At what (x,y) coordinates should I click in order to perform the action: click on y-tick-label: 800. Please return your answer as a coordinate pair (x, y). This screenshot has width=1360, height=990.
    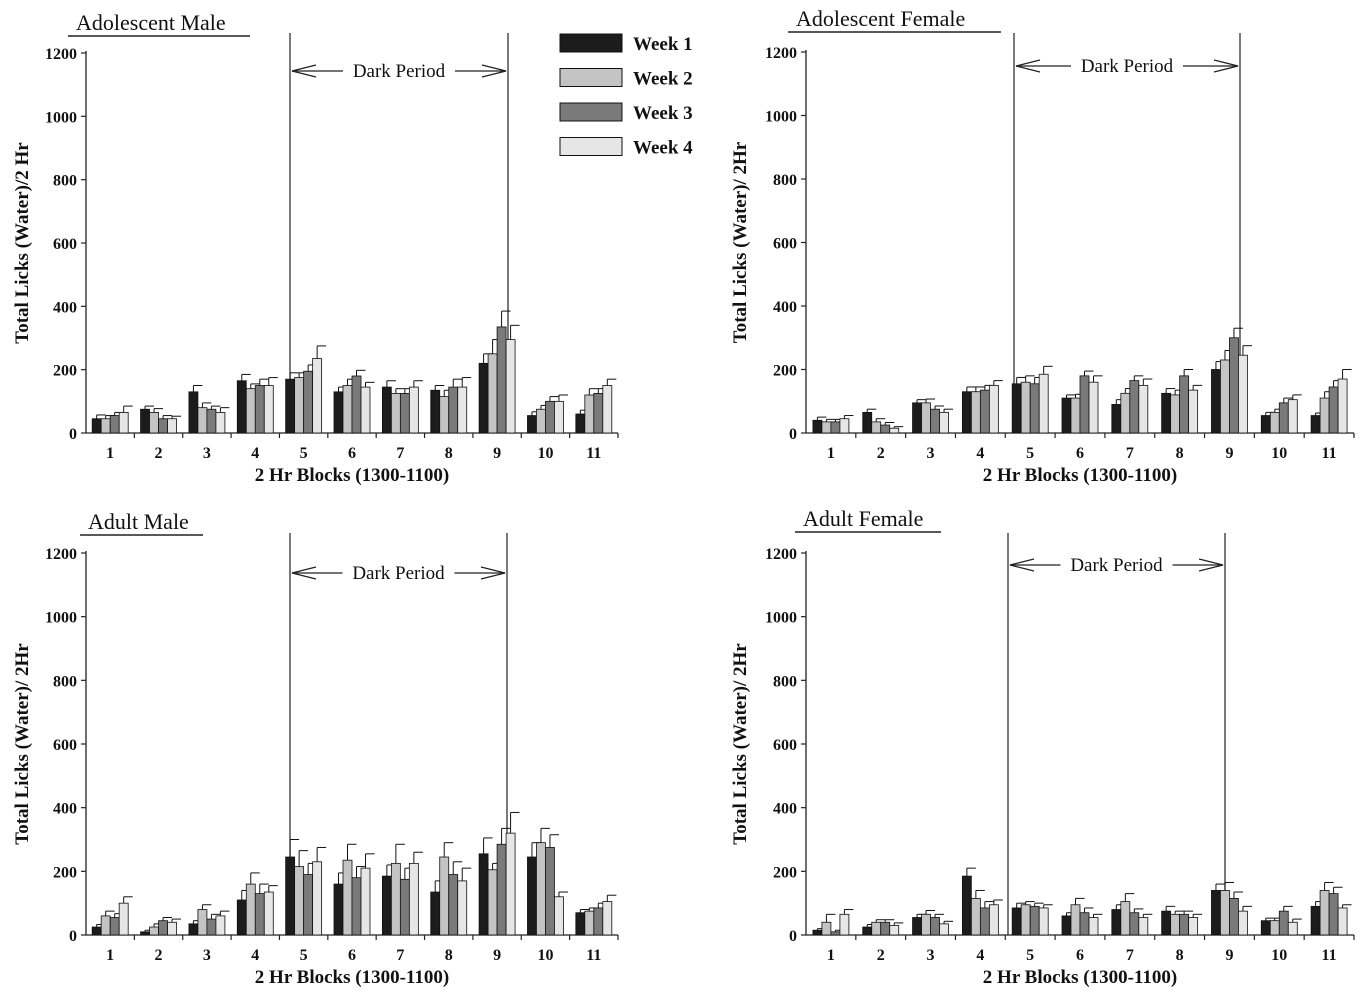
    Looking at the image, I should click on (785, 180).